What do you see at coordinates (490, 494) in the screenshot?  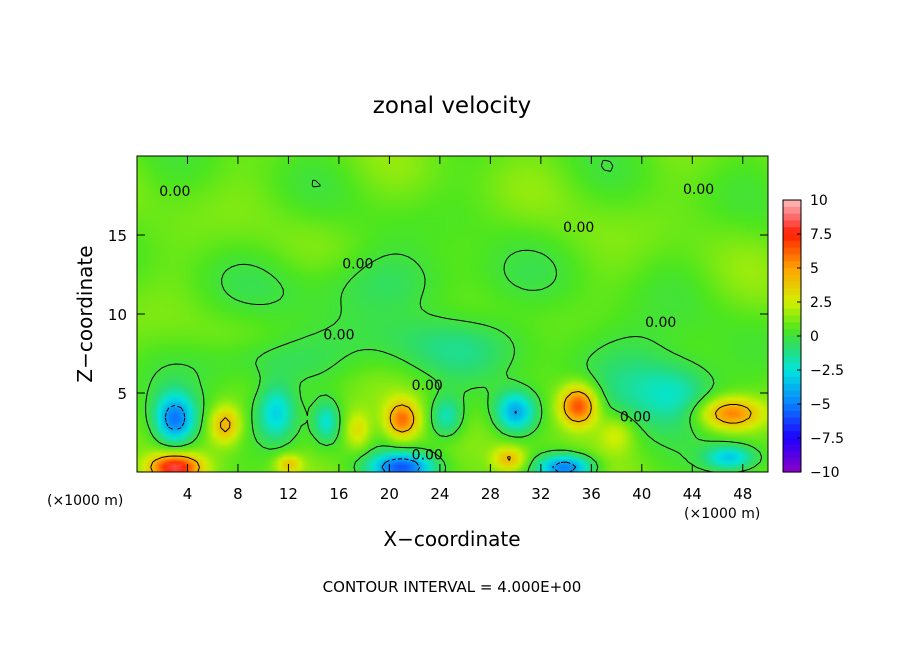 I see `x-tick-label: 28` at bounding box center [490, 494].